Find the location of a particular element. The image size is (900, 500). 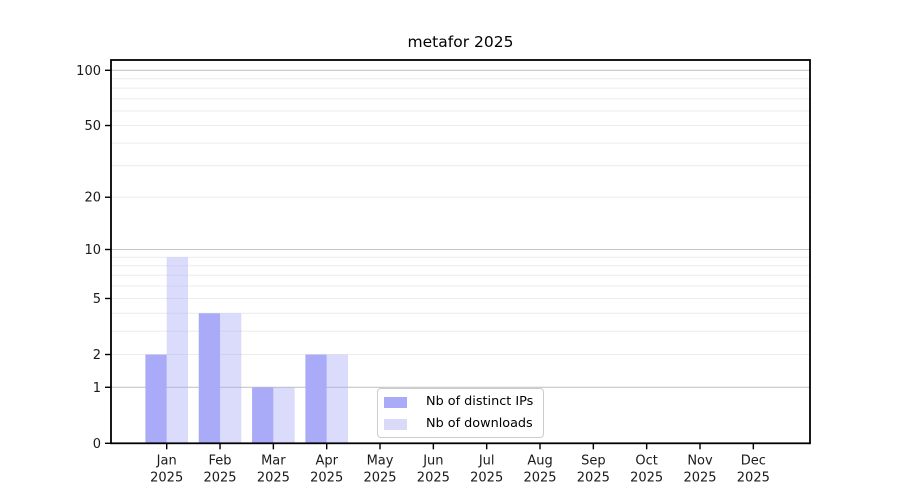

legend-label-distinct-ips: Nb of distinct IPs is located at coordinates (480, 401).